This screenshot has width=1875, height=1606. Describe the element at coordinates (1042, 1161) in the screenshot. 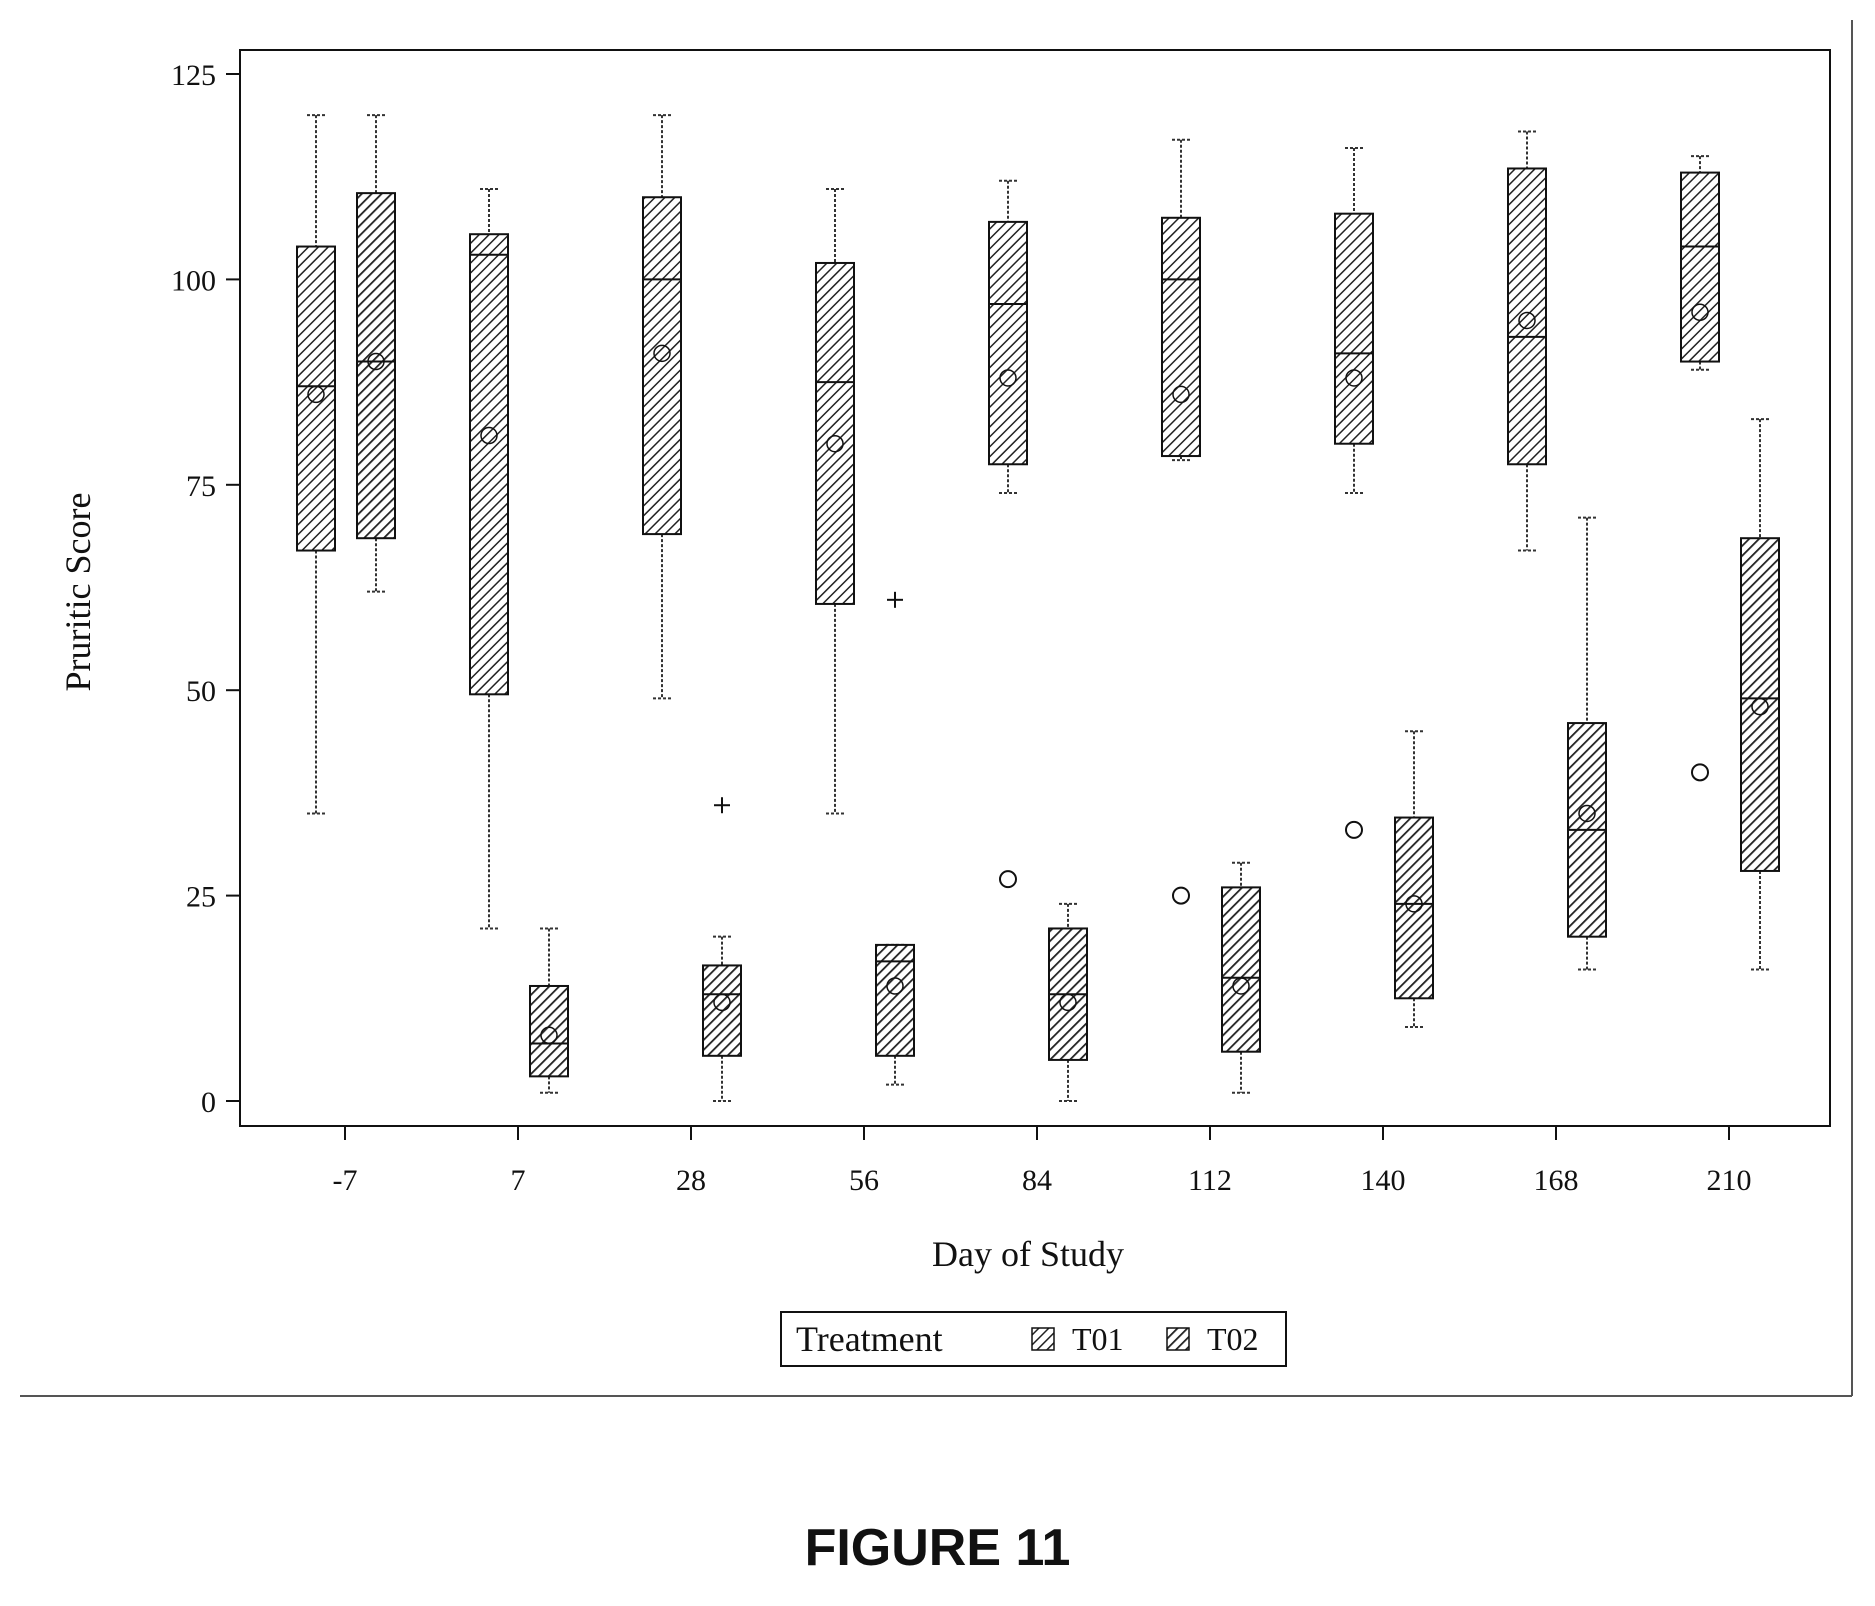

I see `x-axis: -7 7 28 56 84 112 140 168 210` at that location.